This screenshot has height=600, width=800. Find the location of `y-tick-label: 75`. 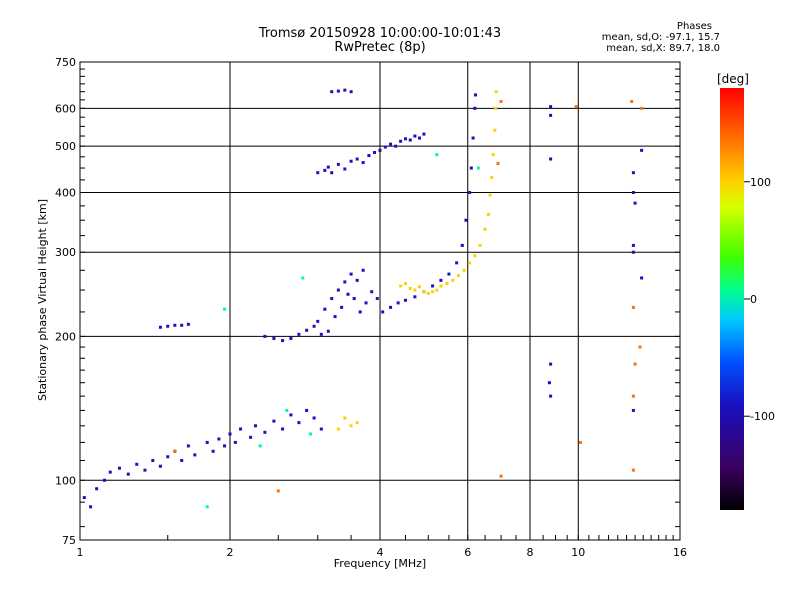

y-tick-label: 75 is located at coordinates (69, 540).